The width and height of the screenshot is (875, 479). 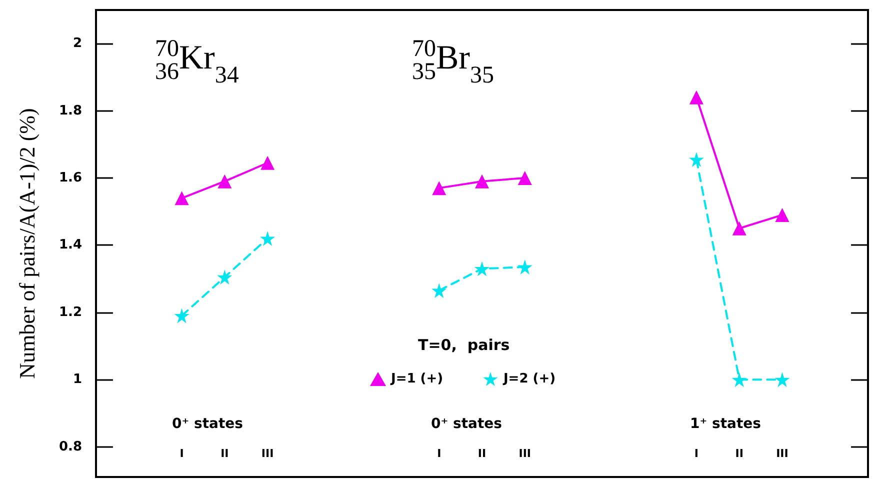 I want to click on y-tick-label: 1, so click(x=77, y=380).